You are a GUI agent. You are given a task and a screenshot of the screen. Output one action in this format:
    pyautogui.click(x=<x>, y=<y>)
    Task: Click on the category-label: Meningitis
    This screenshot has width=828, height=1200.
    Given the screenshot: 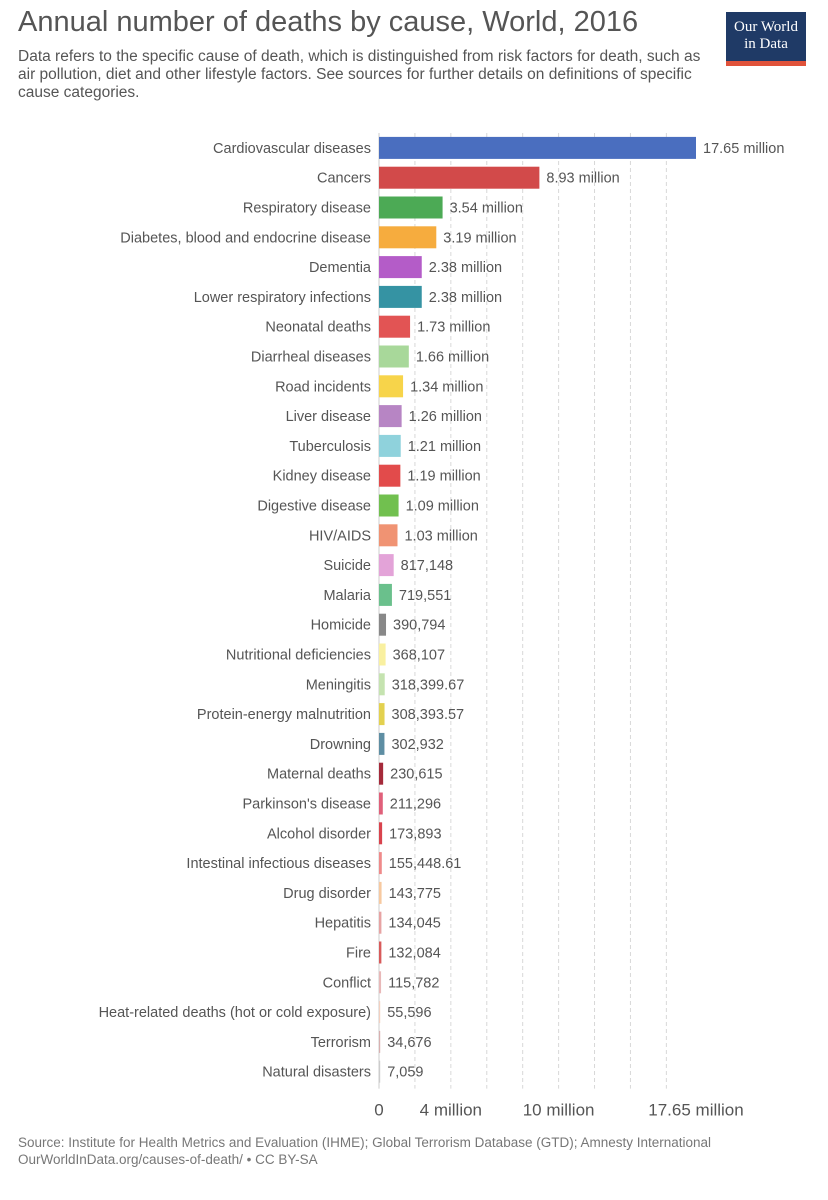 What is the action you would take?
    pyautogui.click(x=338, y=685)
    